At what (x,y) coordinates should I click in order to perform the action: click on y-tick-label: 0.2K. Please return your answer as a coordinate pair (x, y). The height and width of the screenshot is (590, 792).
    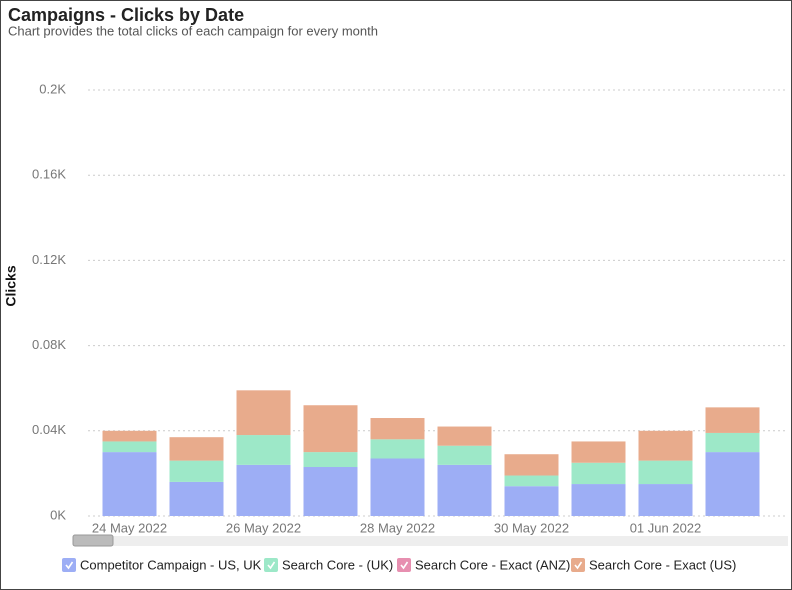
    Looking at the image, I should click on (52, 88).